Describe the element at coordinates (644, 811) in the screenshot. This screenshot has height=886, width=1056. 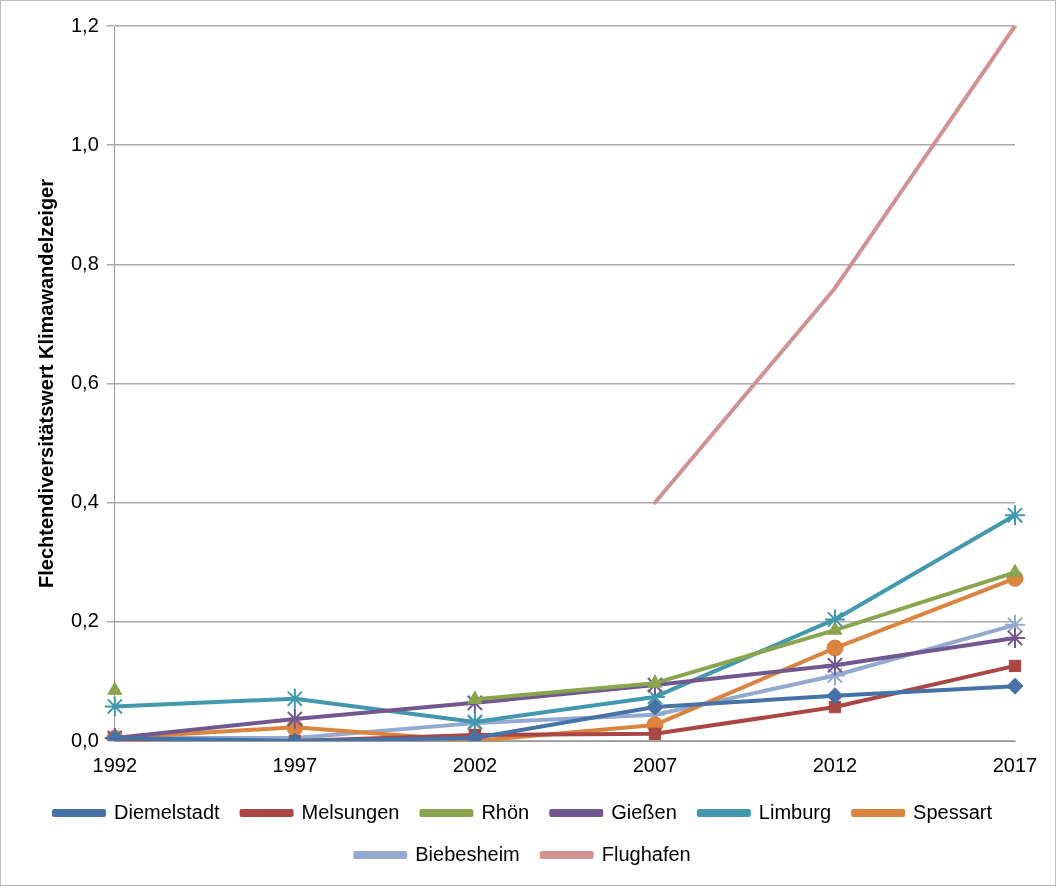
I see `legend-label: Gießen` at that location.